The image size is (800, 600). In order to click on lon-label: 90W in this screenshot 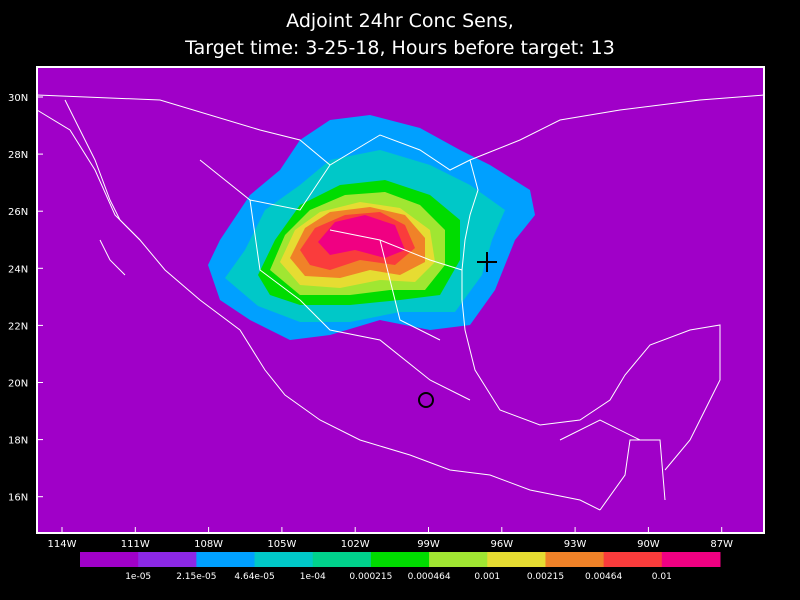, I will do `click(648, 544)`.